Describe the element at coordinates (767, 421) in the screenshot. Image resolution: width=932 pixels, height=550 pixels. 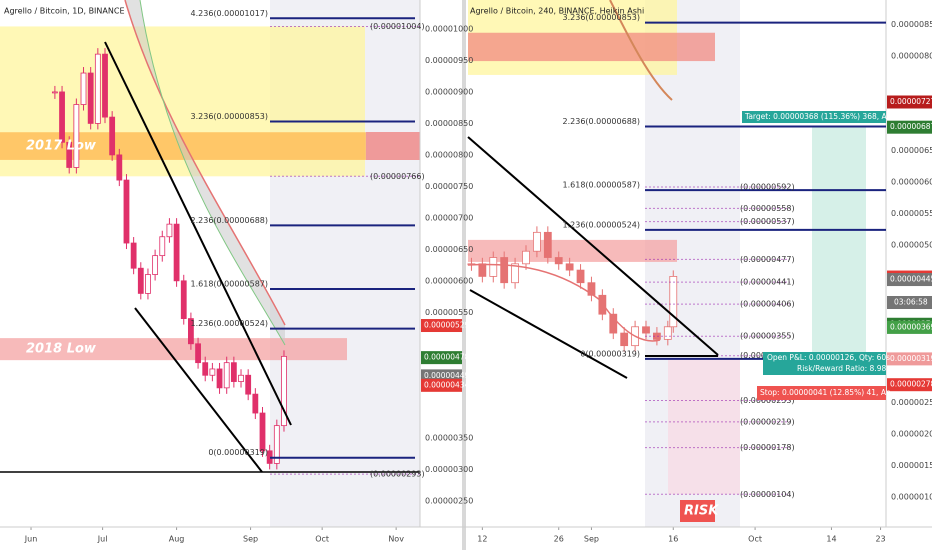
I see `level-label: (0.00000219)` at that location.